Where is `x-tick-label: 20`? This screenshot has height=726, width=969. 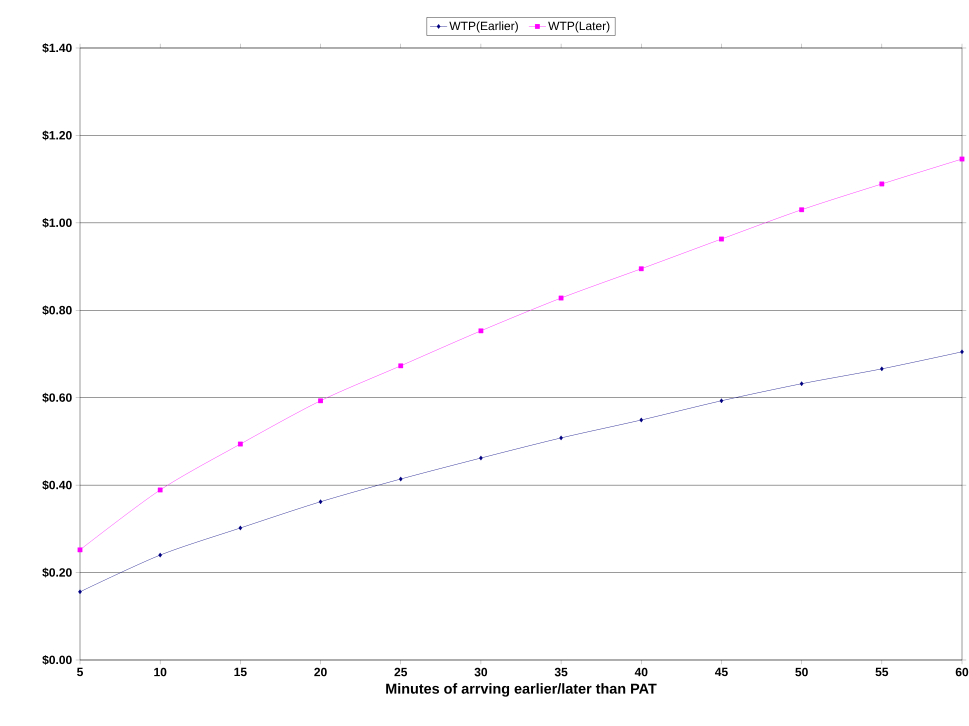
x-tick-label: 20 is located at coordinates (320, 672).